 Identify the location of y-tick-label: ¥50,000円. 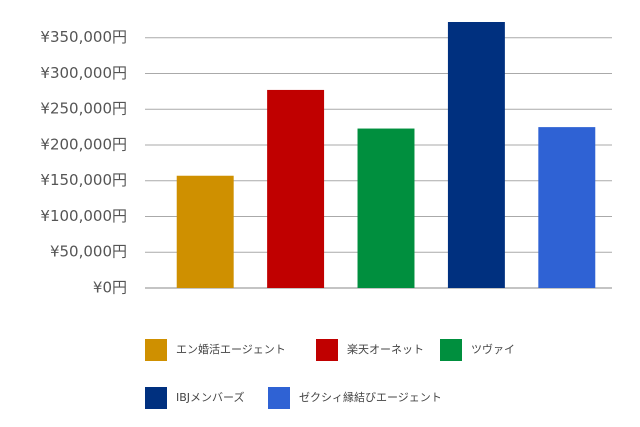
(88, 252).